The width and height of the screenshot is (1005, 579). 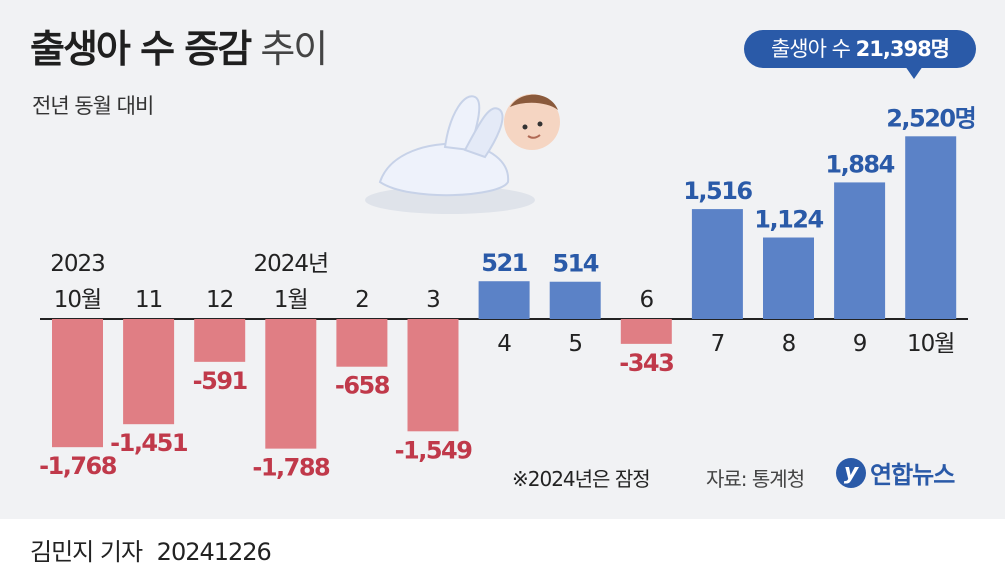 What do you see at coordinates (718, 344) in the screenshot?
I see `tick-label-10: 7` at bounding box center [718, 344].